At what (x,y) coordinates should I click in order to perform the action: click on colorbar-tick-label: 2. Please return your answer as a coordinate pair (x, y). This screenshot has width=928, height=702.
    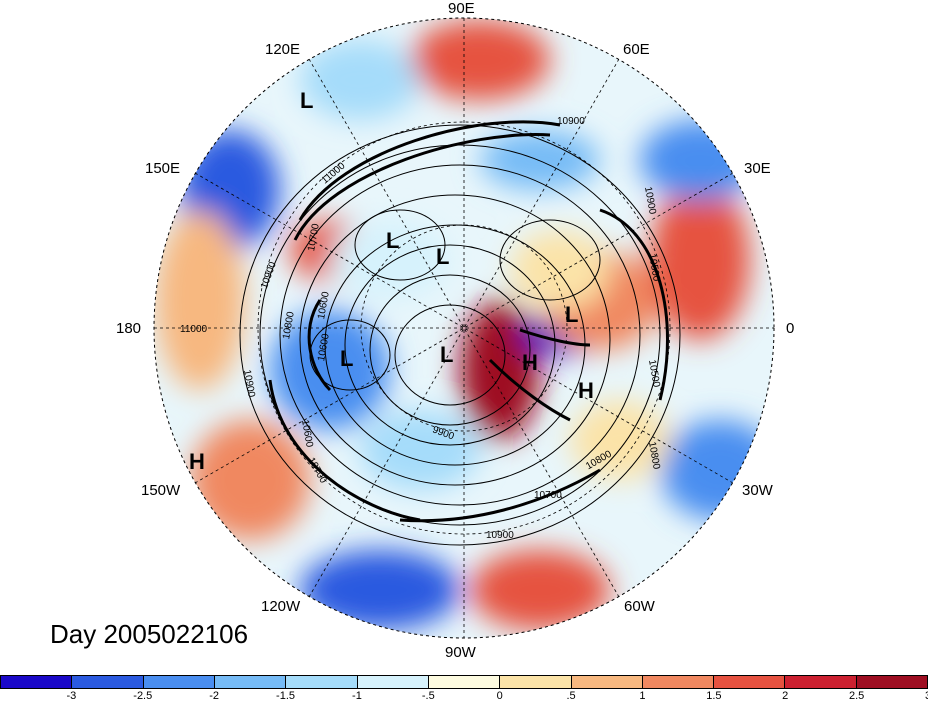
    Looking at the image, I should click on (785, 696).